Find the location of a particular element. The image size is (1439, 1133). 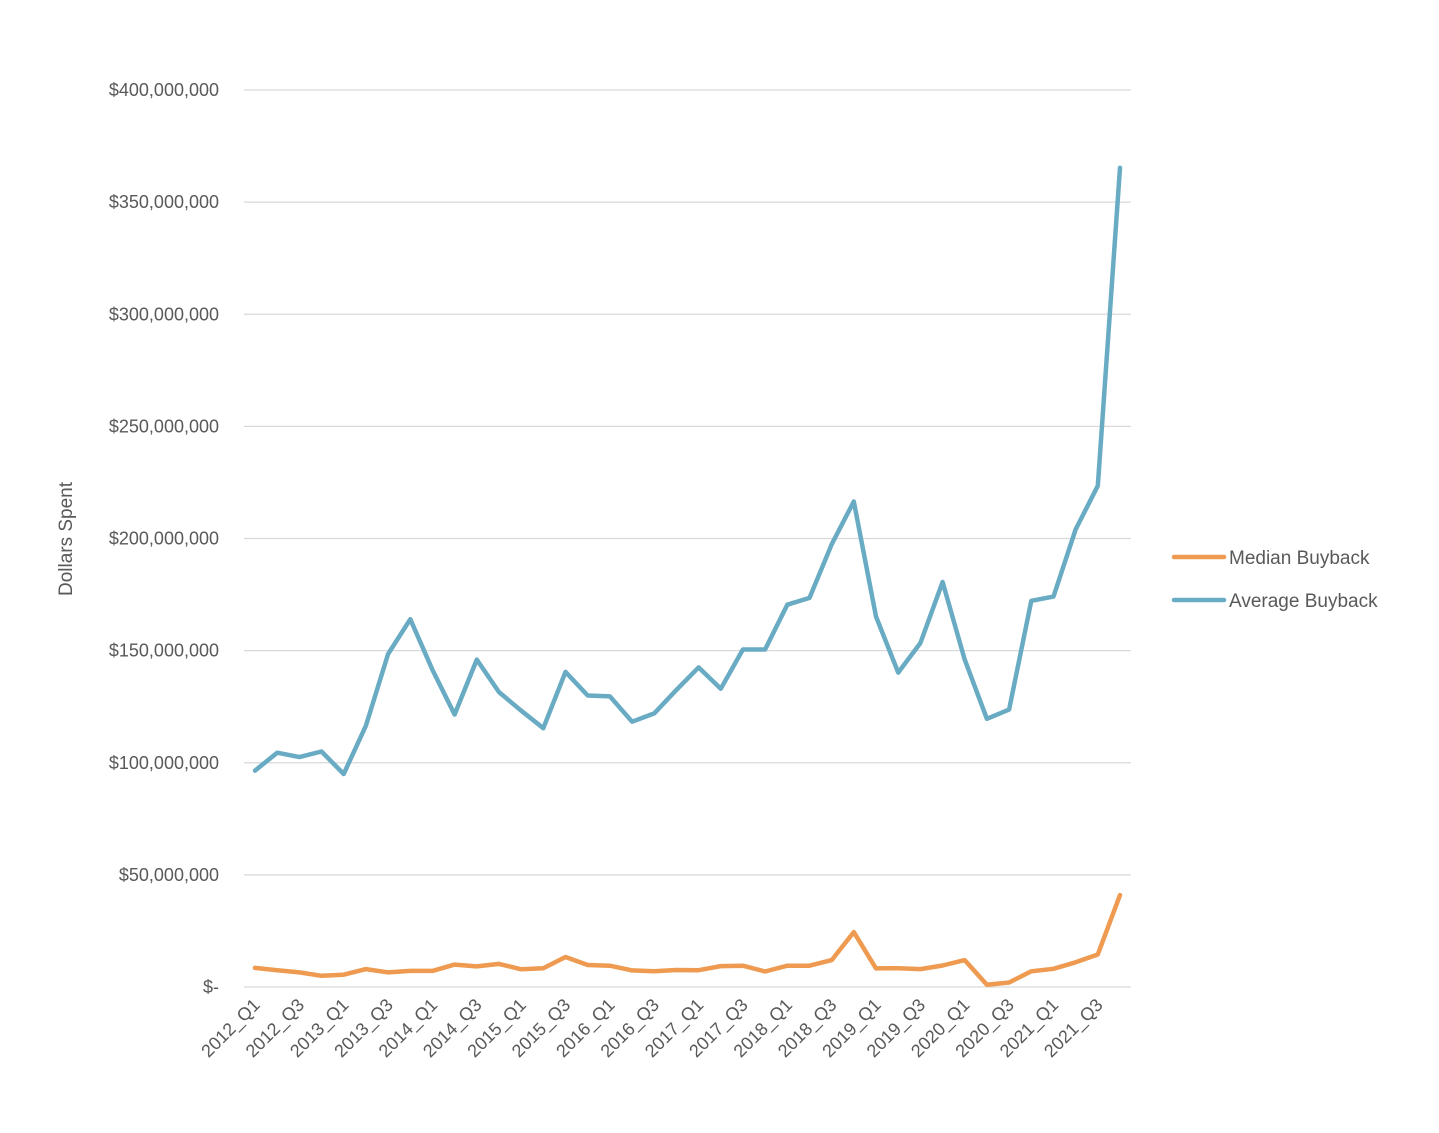

y-tick-label: $350,000,000 is located at coordinates (164, 202).